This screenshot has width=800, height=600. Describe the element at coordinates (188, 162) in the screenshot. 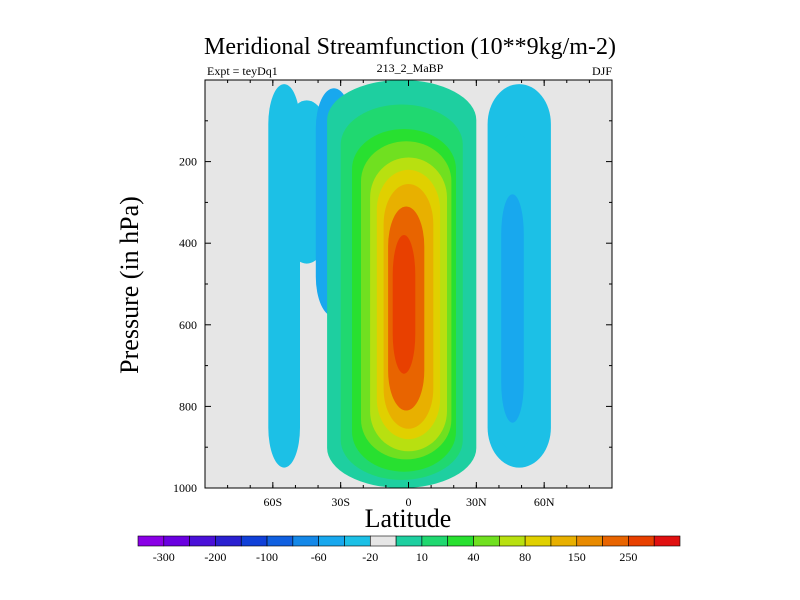

I see `y-tick-label: 200` at that location.